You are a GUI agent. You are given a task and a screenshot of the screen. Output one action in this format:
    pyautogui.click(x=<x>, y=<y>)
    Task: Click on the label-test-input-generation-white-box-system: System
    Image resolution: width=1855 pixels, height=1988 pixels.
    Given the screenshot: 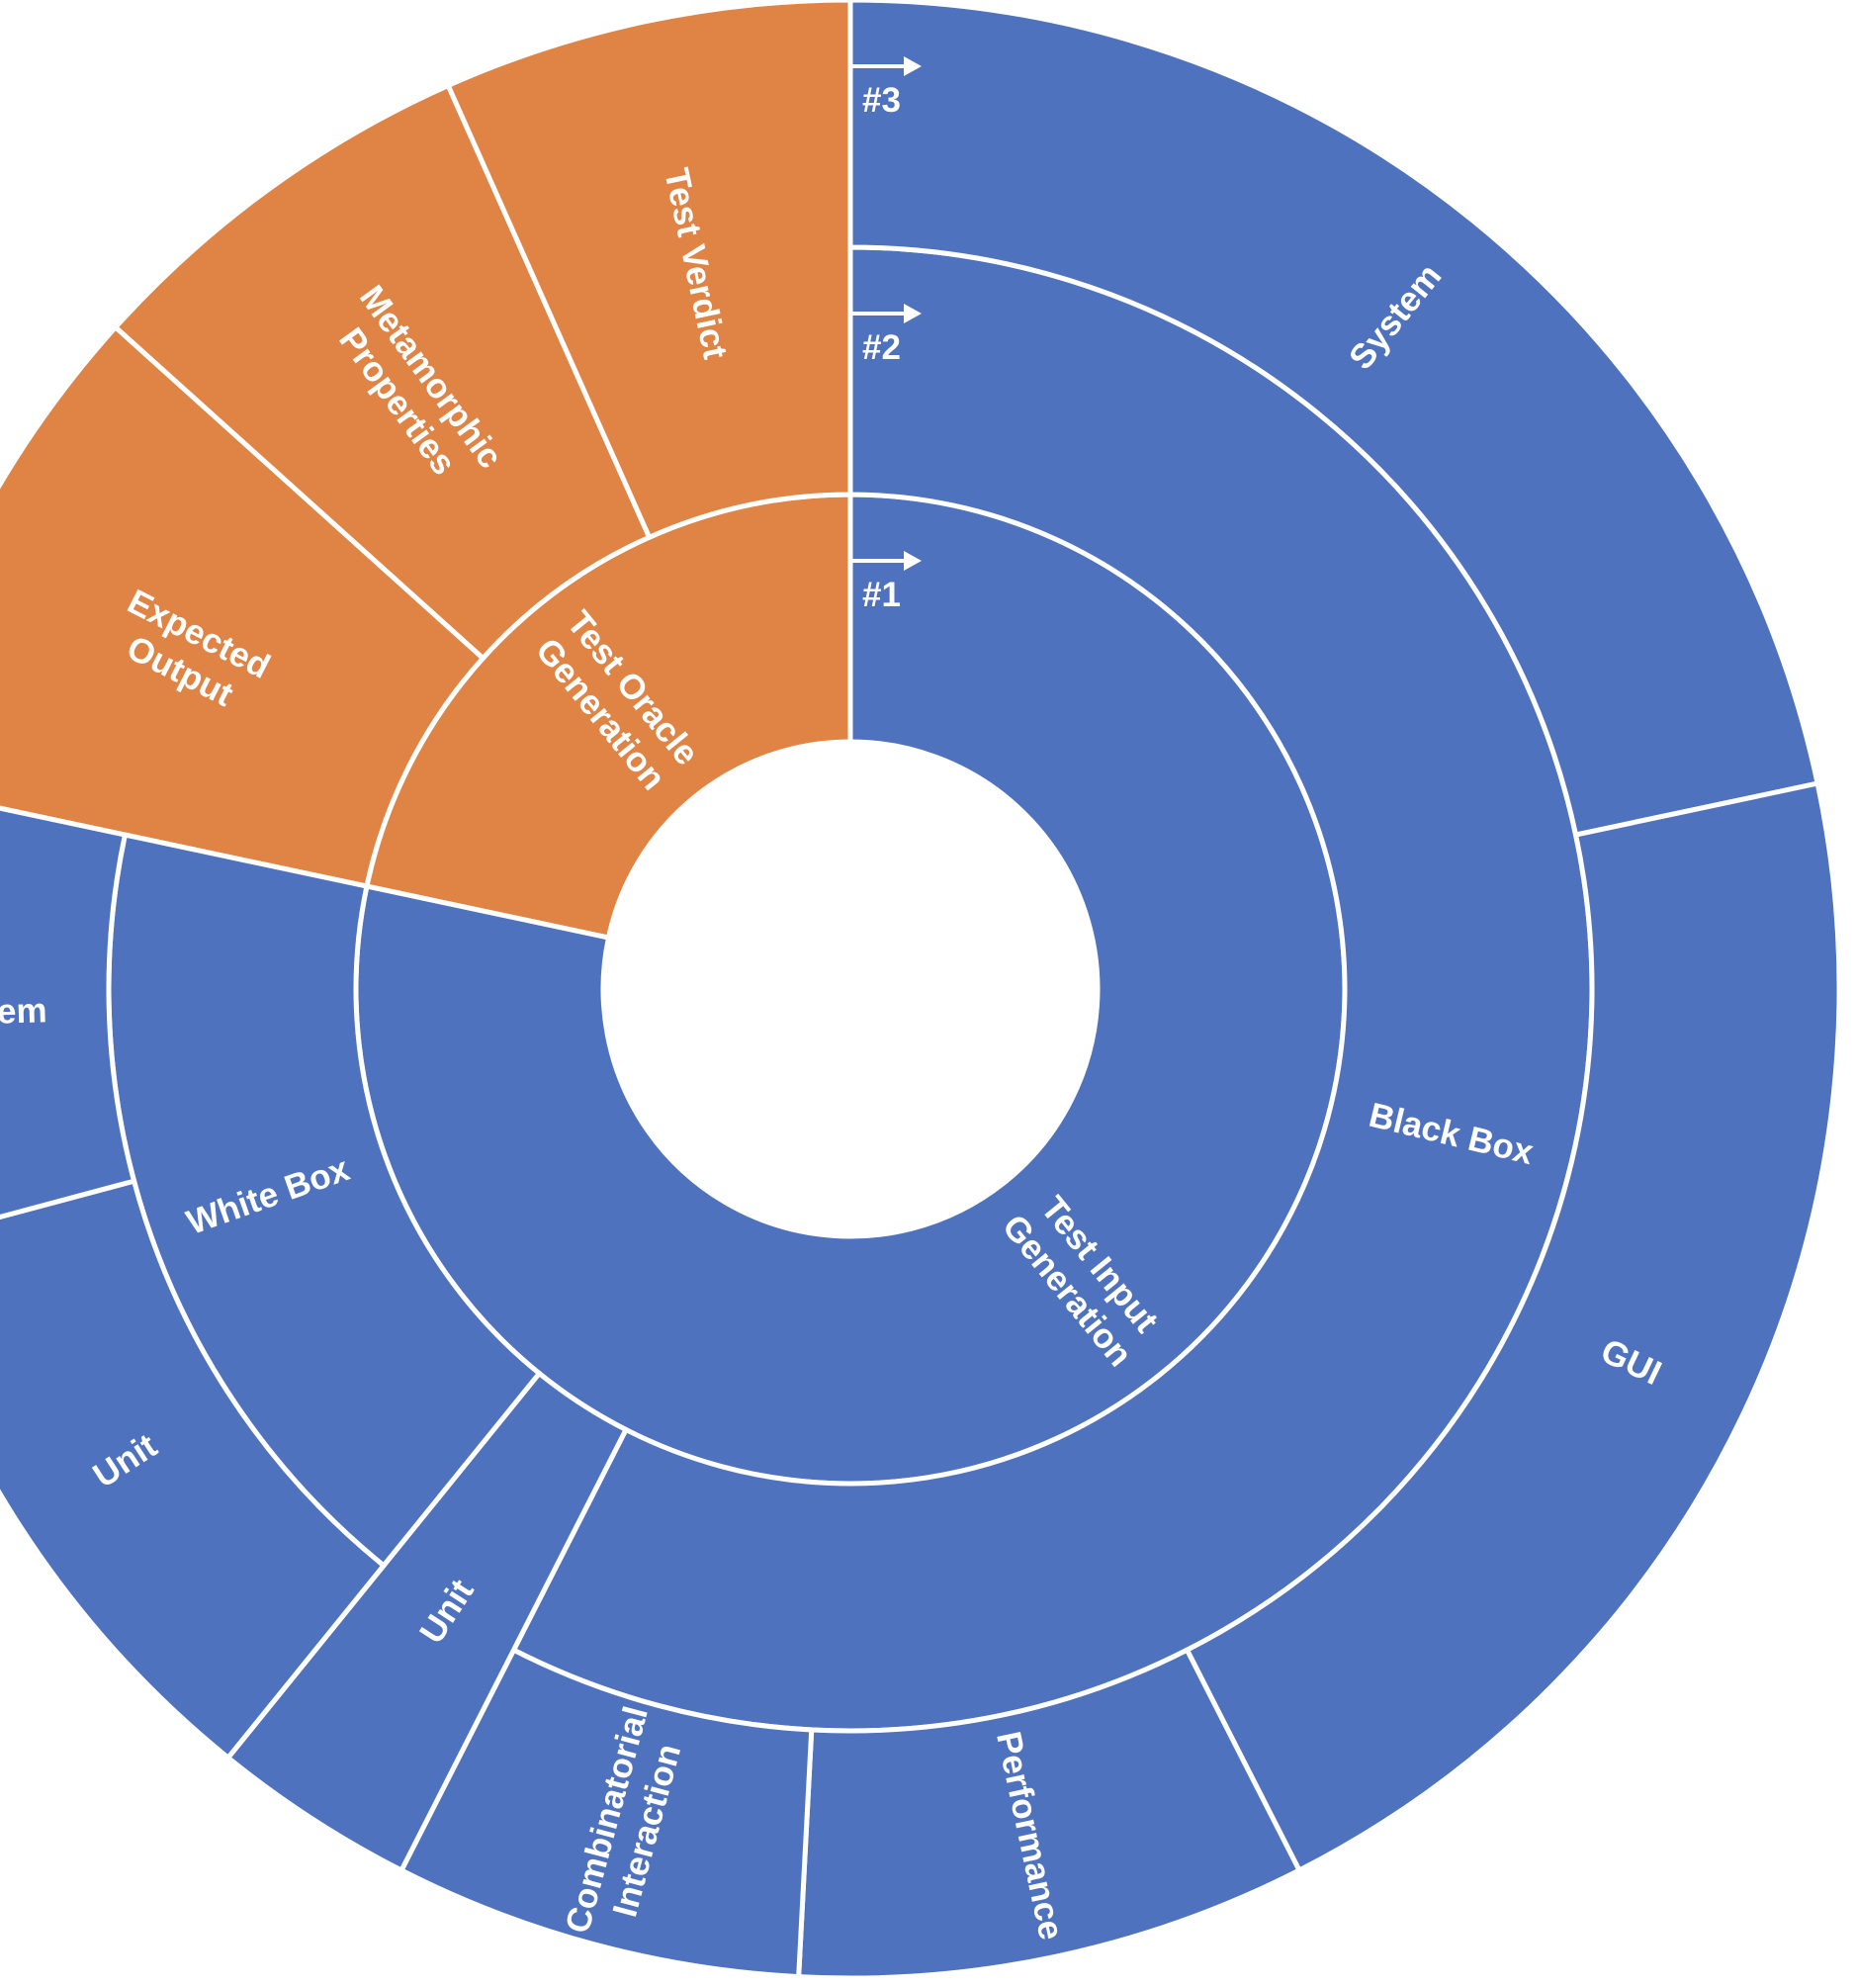 What is the action you would take?
    pyautogui.click(x=23, y=1012)
    